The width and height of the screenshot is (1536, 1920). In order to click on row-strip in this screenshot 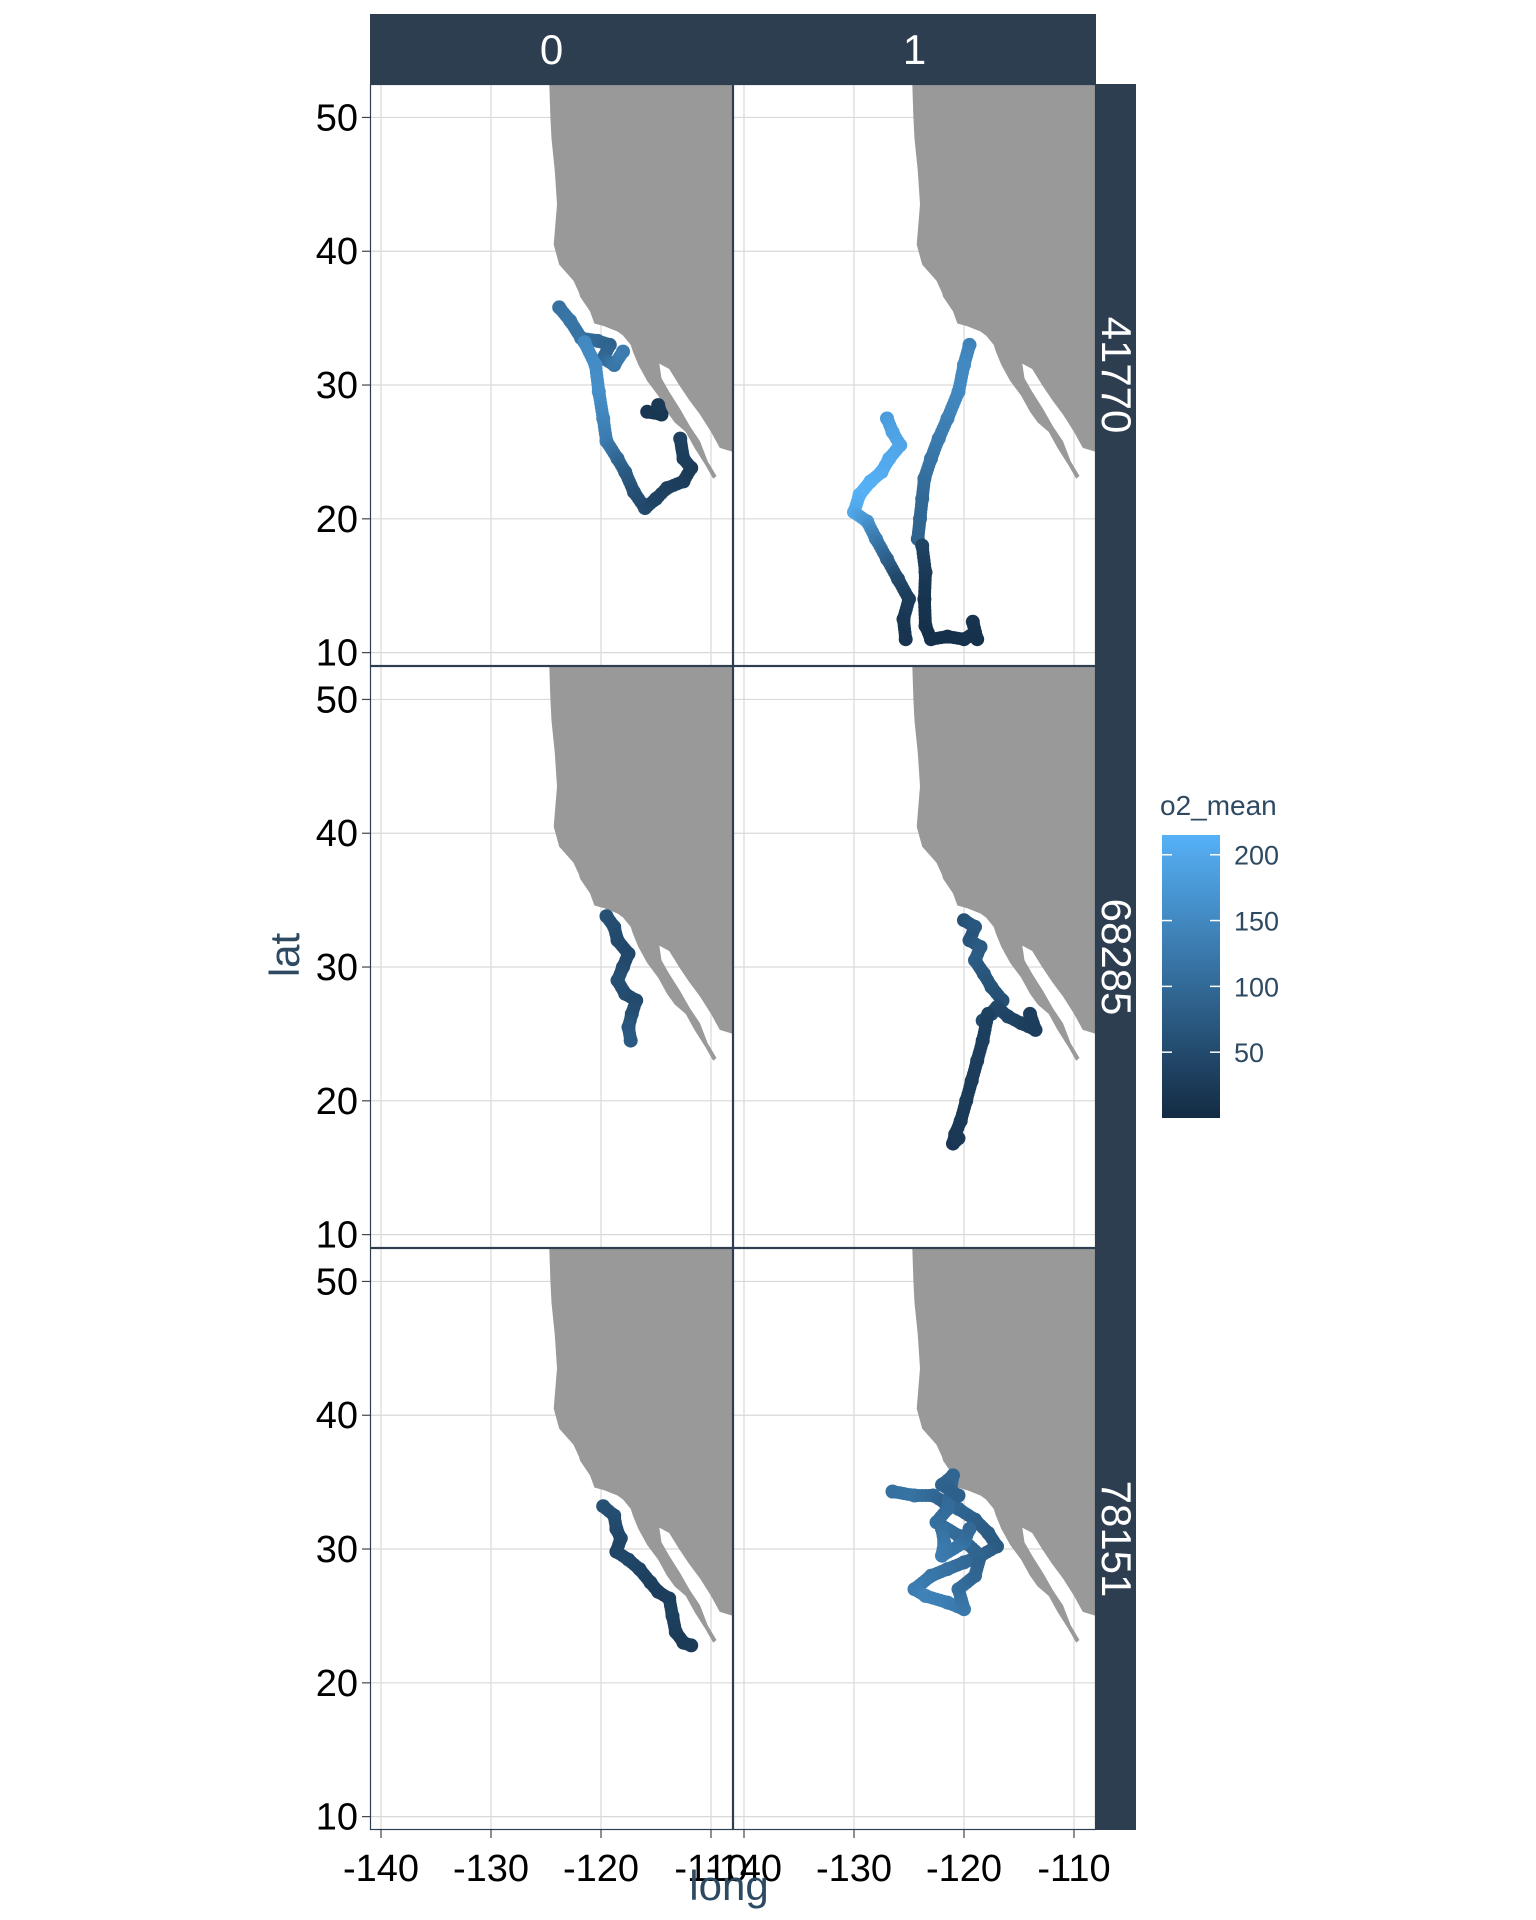, I will do `click(1116, 957)`.